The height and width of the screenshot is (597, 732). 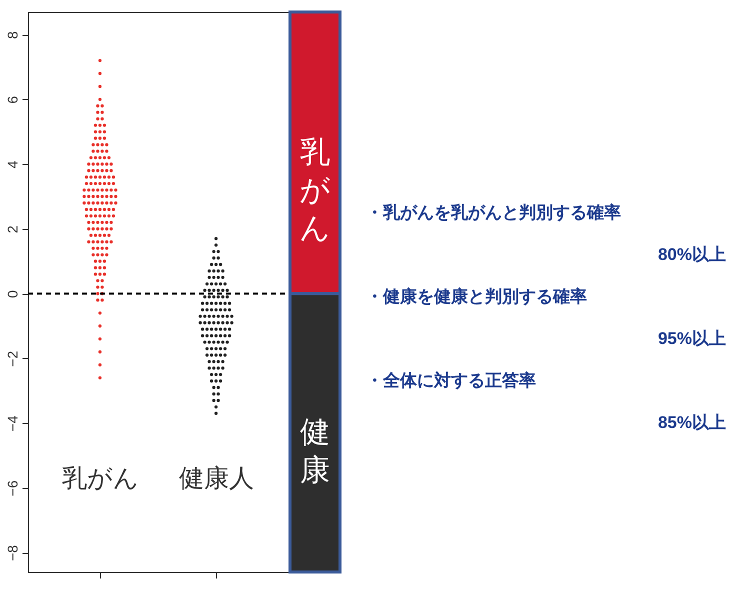 I want to click on y-tick-label: −8, so click(x=12, y=553).